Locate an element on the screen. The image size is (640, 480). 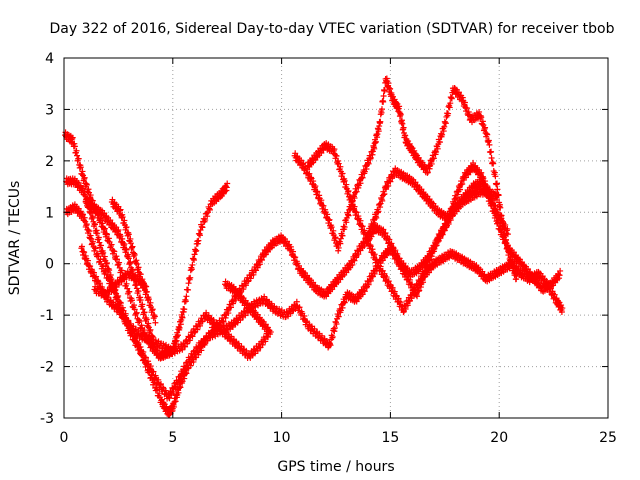
series-track-k is located at coordinates (464, 230).